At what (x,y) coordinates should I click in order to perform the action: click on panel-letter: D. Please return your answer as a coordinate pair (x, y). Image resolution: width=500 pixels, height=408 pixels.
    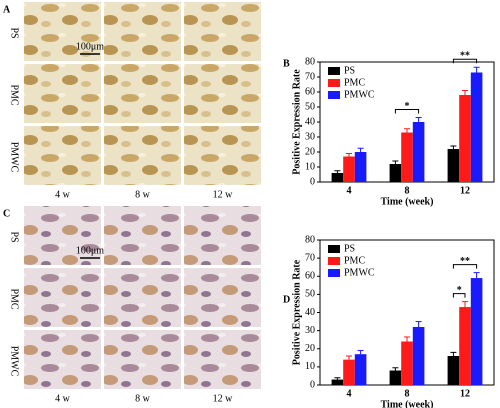
    Looking at the image, I should click on (286, 299).